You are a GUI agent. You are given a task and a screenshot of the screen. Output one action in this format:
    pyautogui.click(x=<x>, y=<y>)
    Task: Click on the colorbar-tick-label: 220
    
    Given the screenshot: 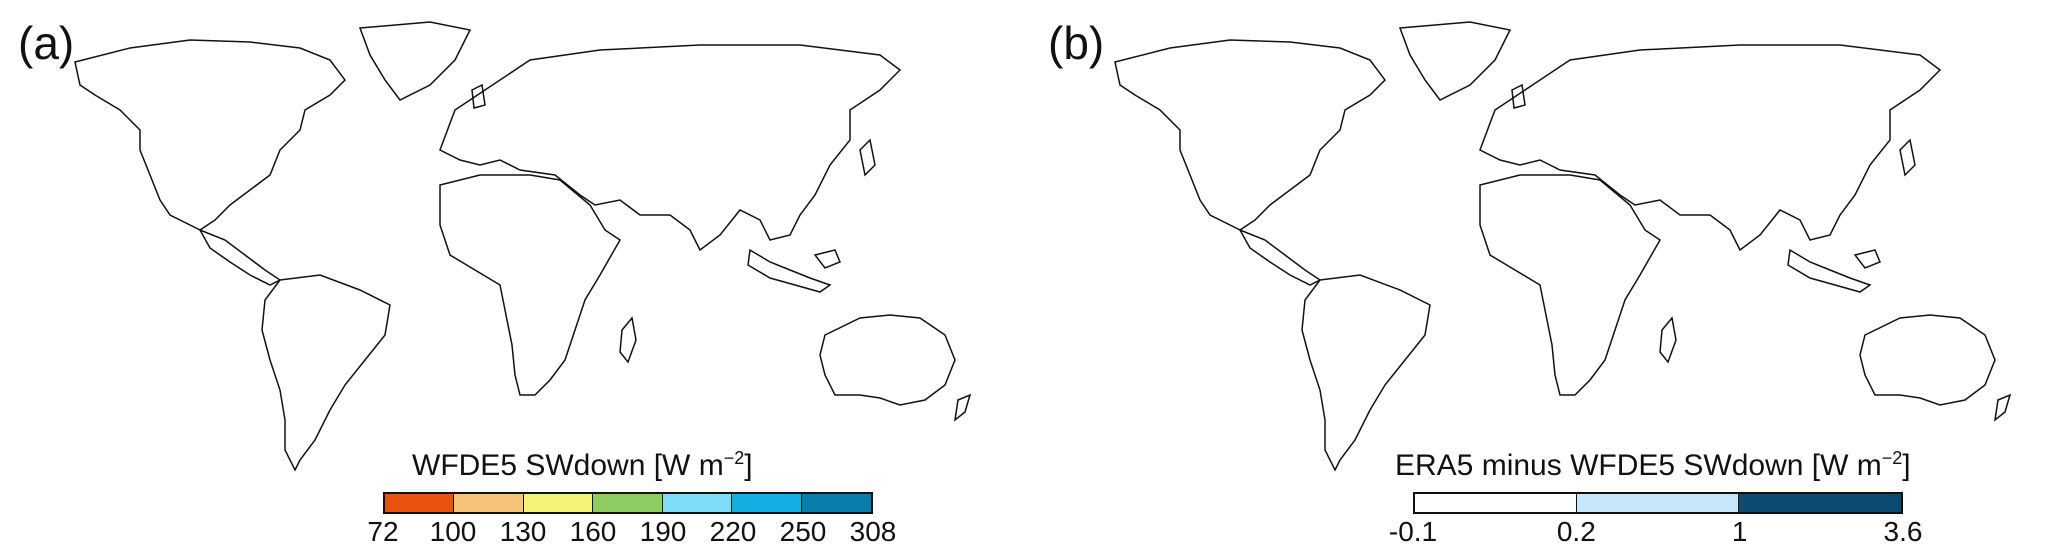 What is the action you would take?
    pyautogui.click(x=733, y=531)
    